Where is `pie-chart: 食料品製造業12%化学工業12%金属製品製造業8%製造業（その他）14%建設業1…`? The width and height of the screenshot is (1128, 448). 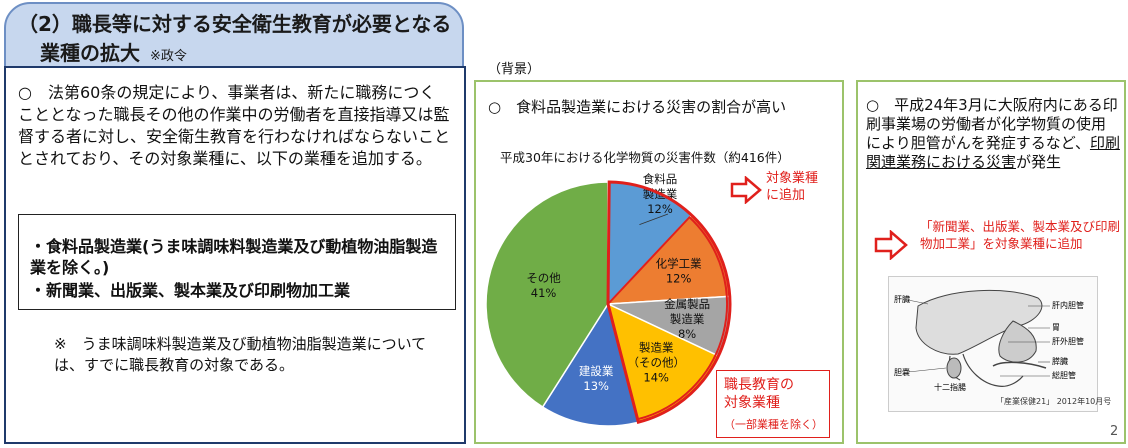
pie-chart: 食料品製造業12%化学工業12%金属製品製造業8%製造業（その他）14%建設業1… is located at coordinates (608, 299).